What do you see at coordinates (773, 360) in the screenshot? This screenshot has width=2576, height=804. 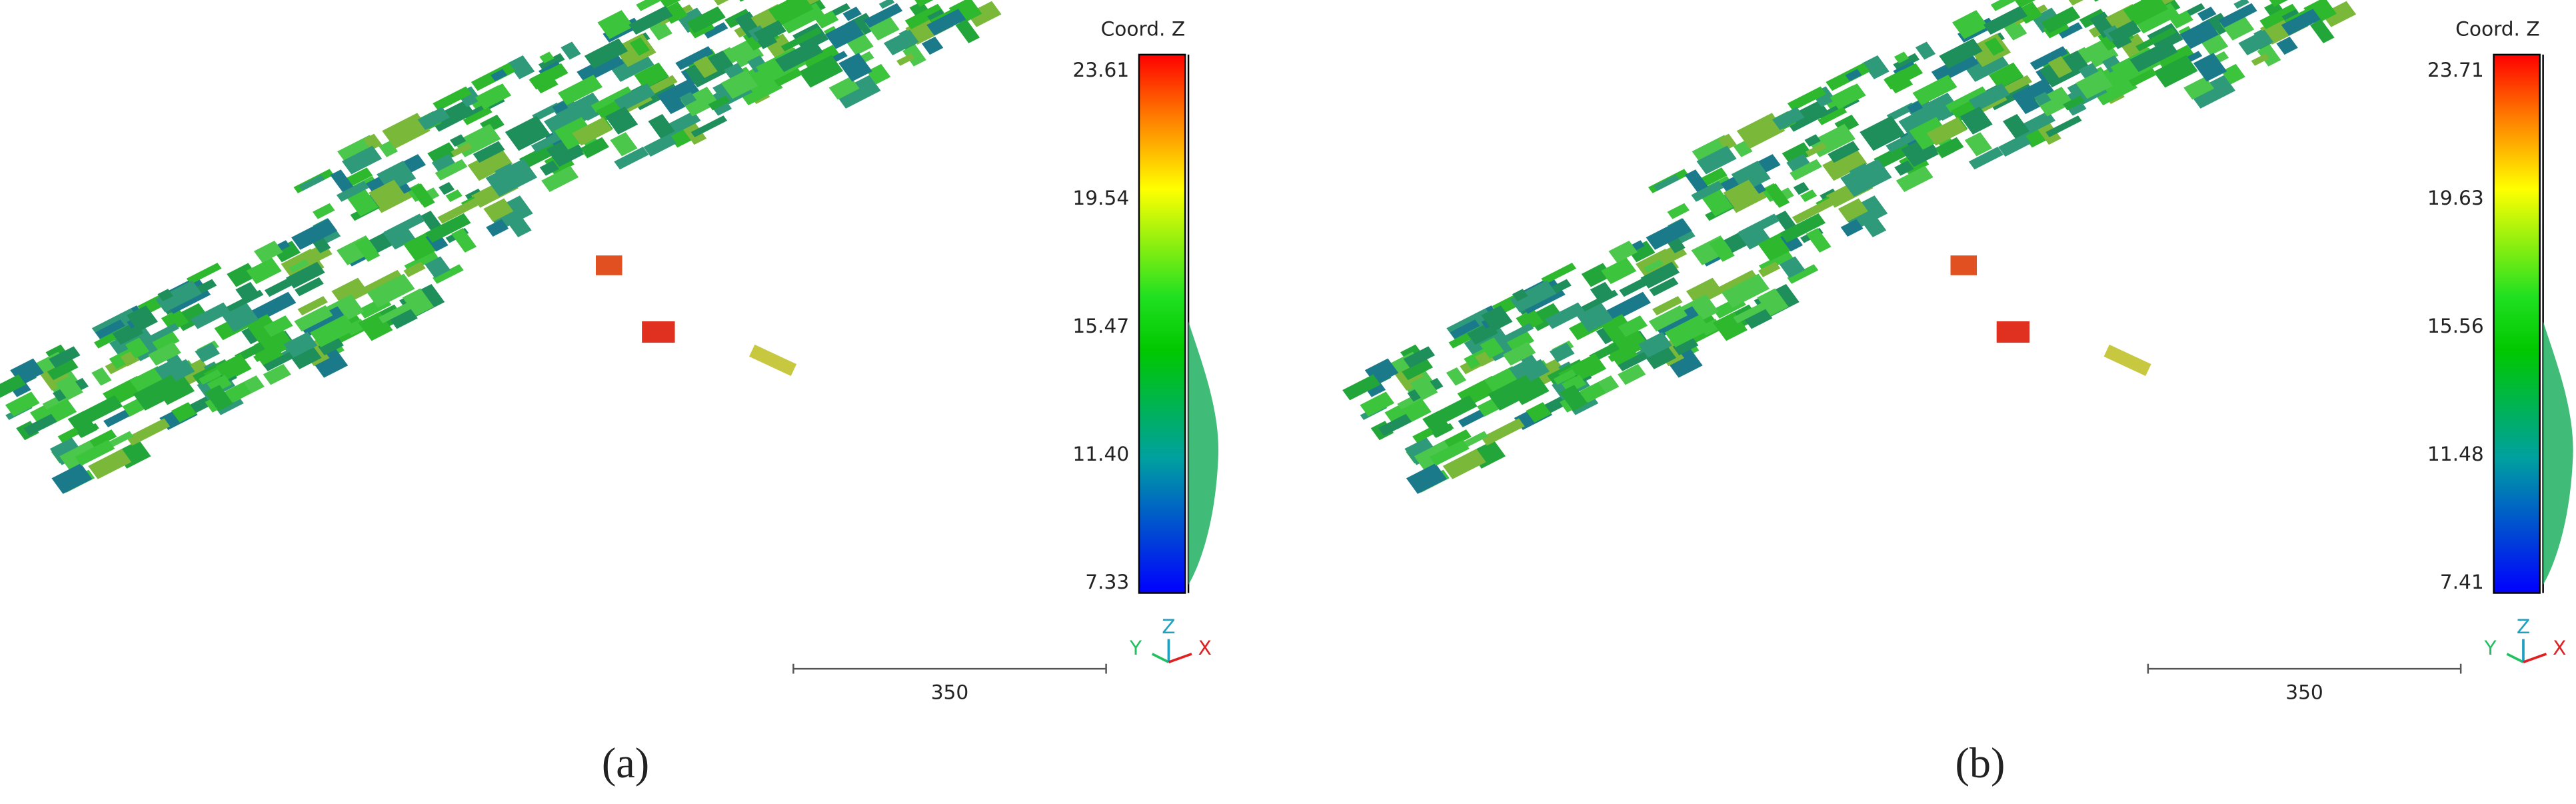 I see `building-yellow` at bounding box center [773, 360].